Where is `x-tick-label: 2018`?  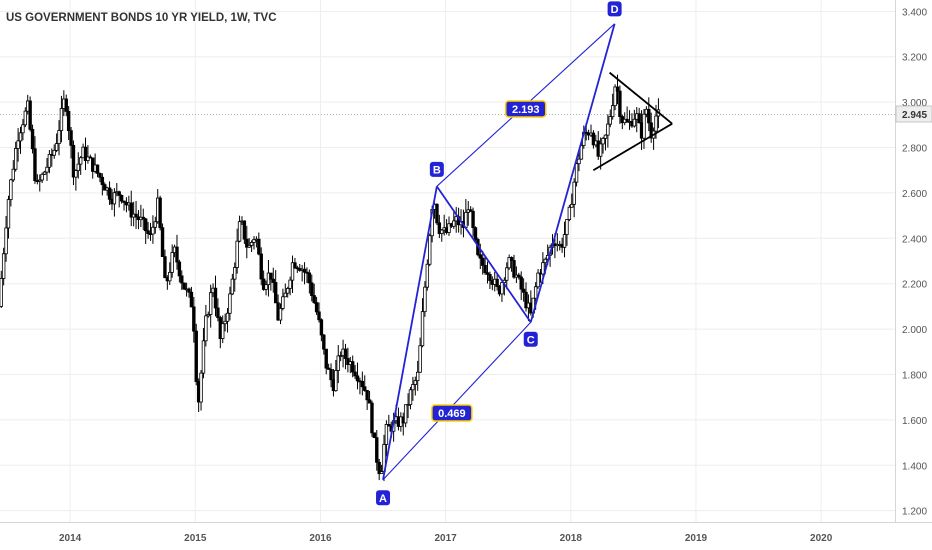 x-tick-label: 2018 is located at coordinates (571, 538).